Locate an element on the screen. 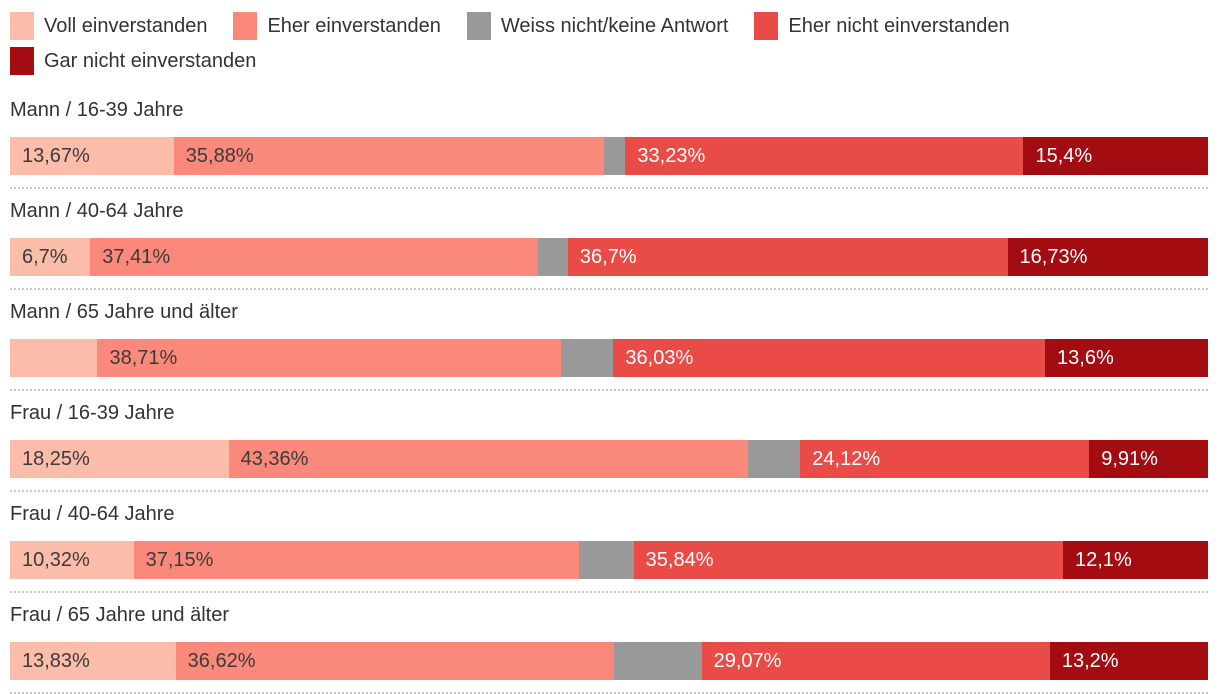  bar-segment: 10,32% is located at coordinates (72, 560).